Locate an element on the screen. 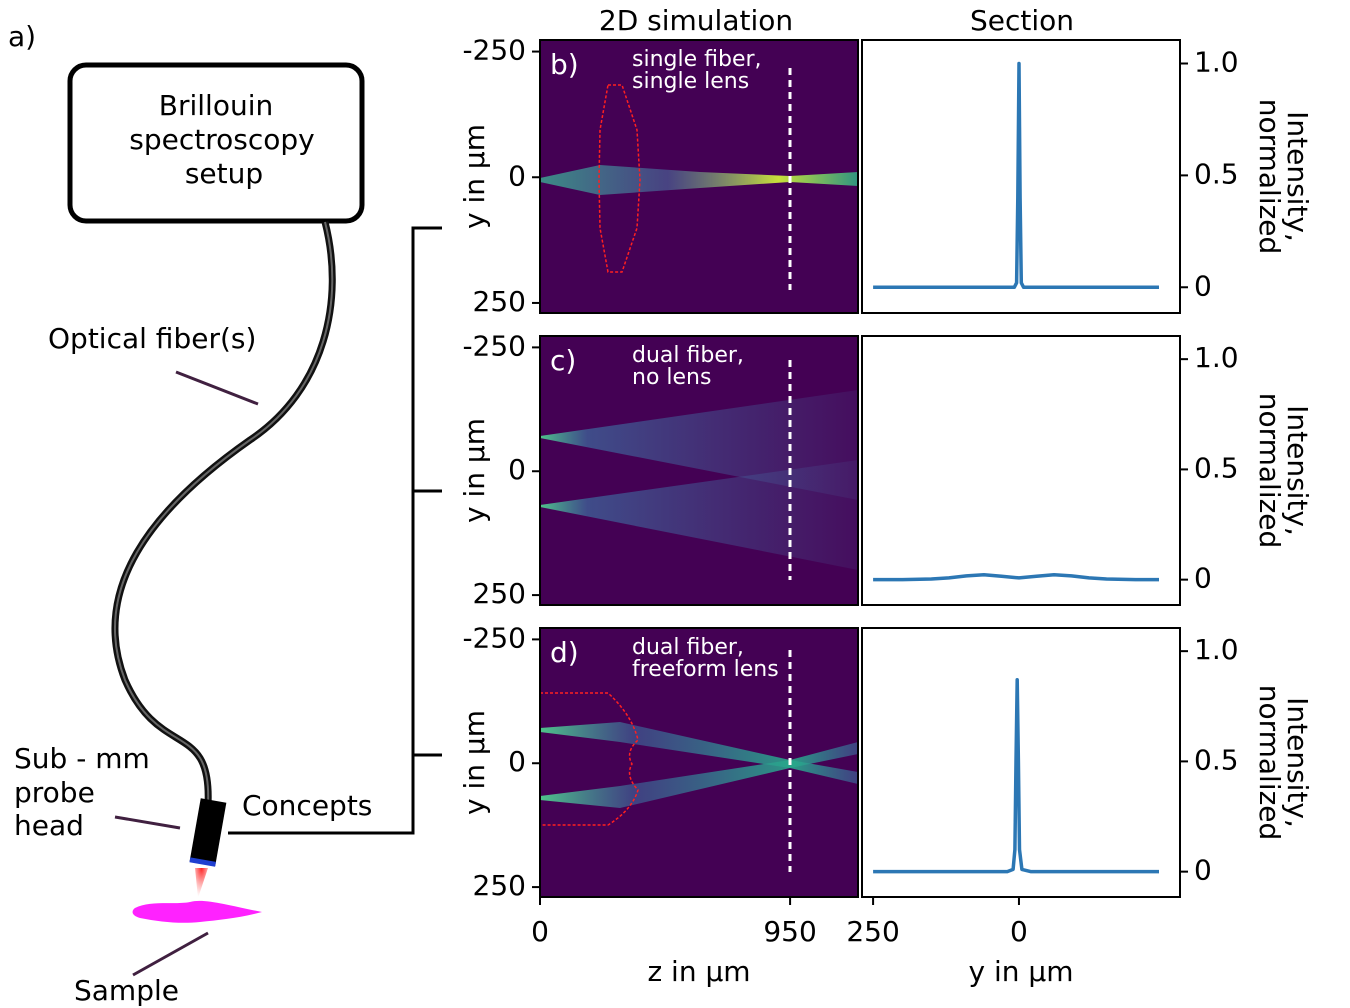  probe is located at coordinates (208, 832).